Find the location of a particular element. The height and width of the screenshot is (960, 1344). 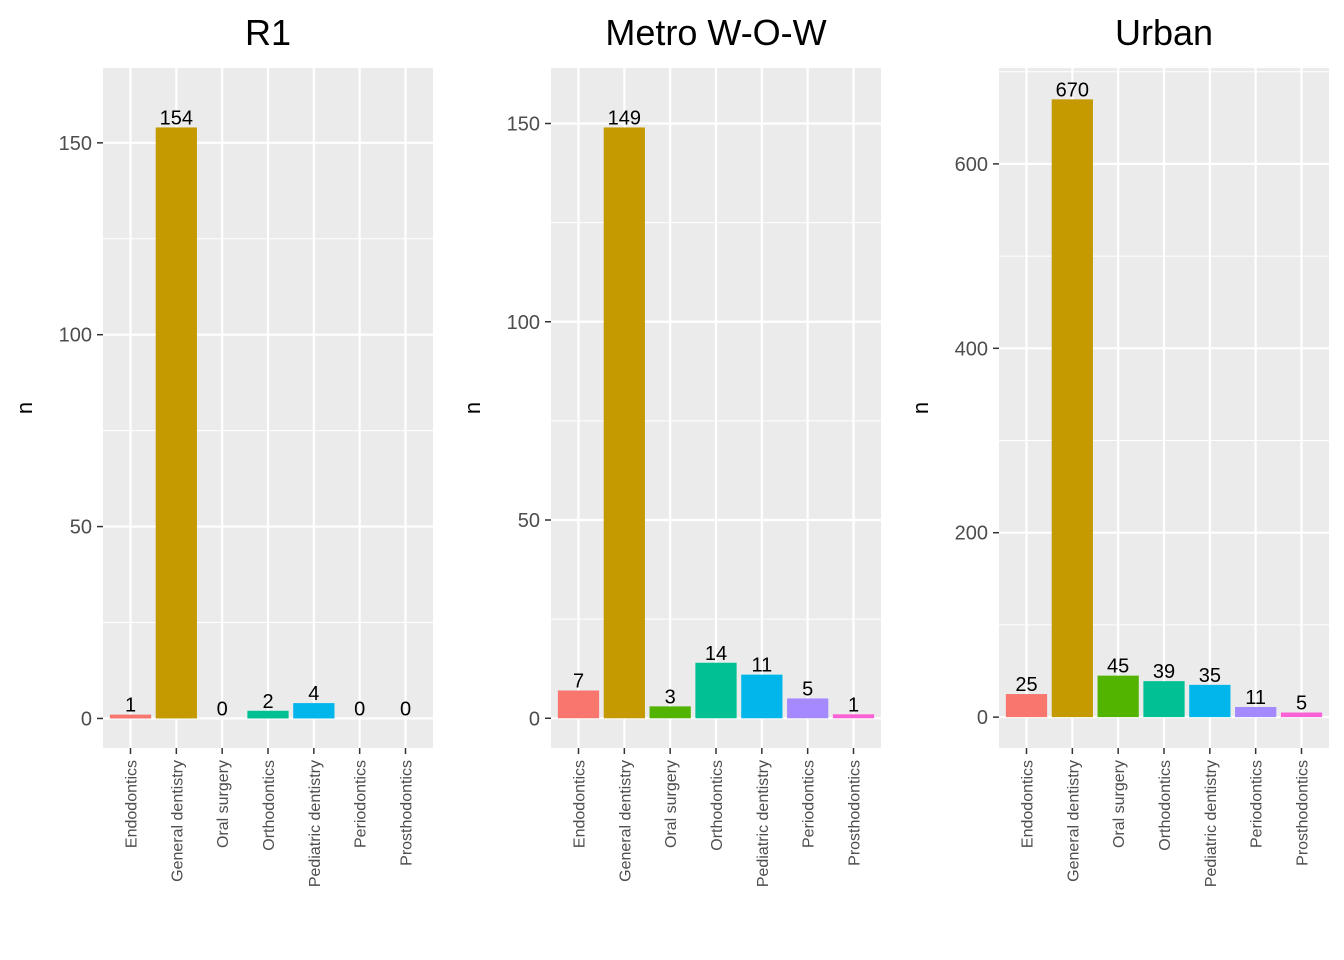

data-label-oral-surgery: 0 is located at coordinates (222, 709).